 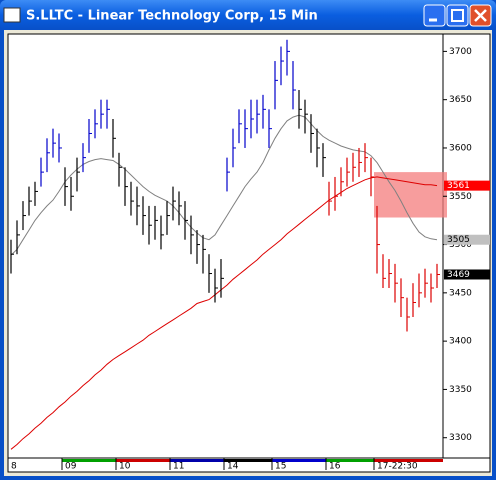 What do you see at coordinates (460, 148) in the screenshot?
I see `y-tick-label: 3600` at bounding box center [460, 148].